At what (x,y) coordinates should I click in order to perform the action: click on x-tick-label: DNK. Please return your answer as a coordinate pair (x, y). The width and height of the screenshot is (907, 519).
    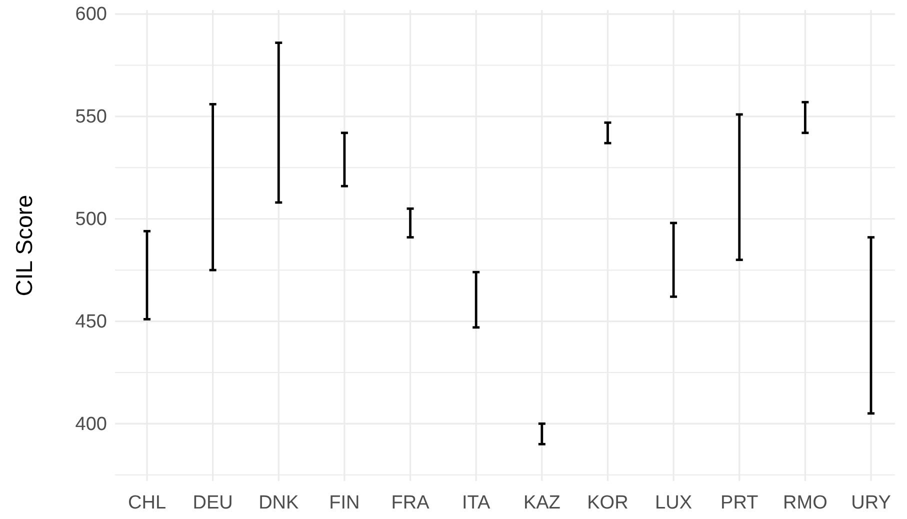
    Looking at the image, I should click on (279, 503).